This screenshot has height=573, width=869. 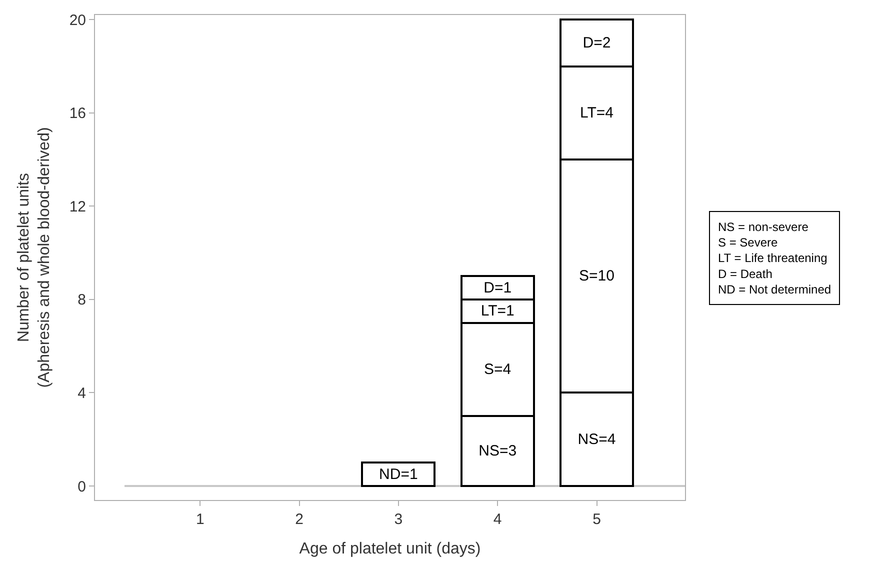 What do you see at coordinates (398, 519) in the screenshot?
I see `x-tick-label: 3` at bounding box center [398, 519].